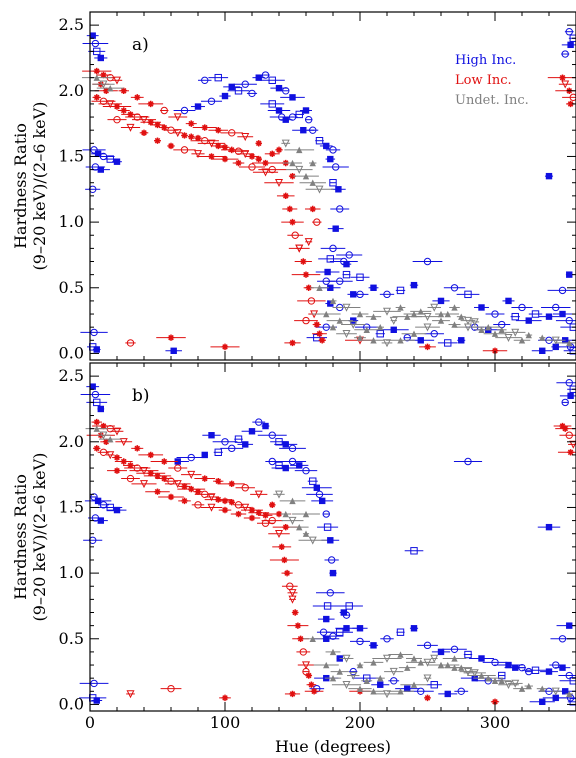  What do you see at coordinates (71, 352) in the screenshot?
I see `y-tick-label: 0.0` at bounding box center [71, 352].